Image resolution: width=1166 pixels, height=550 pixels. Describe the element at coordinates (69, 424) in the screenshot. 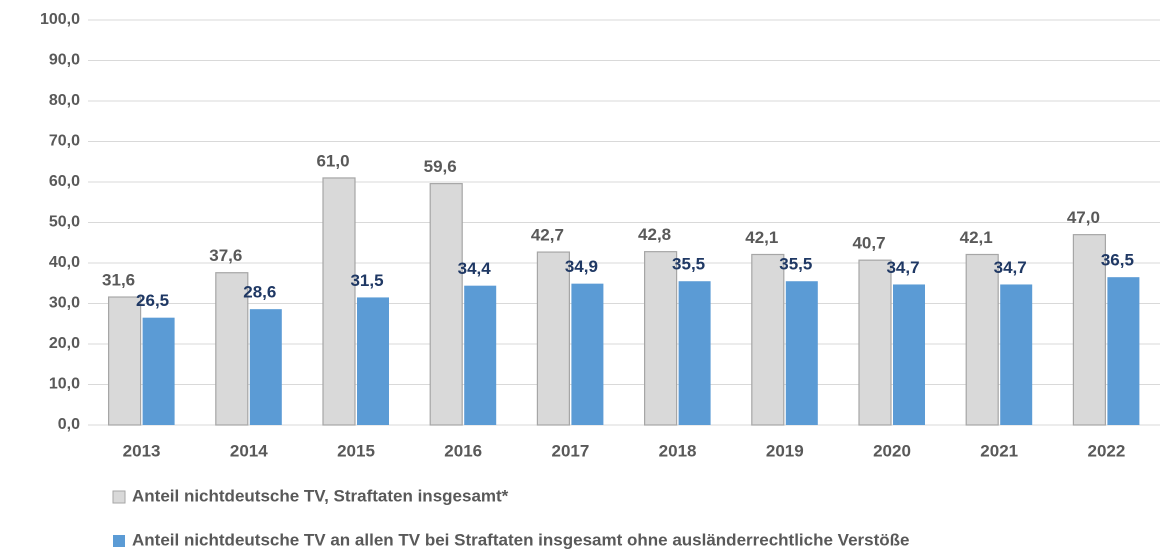

I see `y-tick-label: 0,0` at that location.